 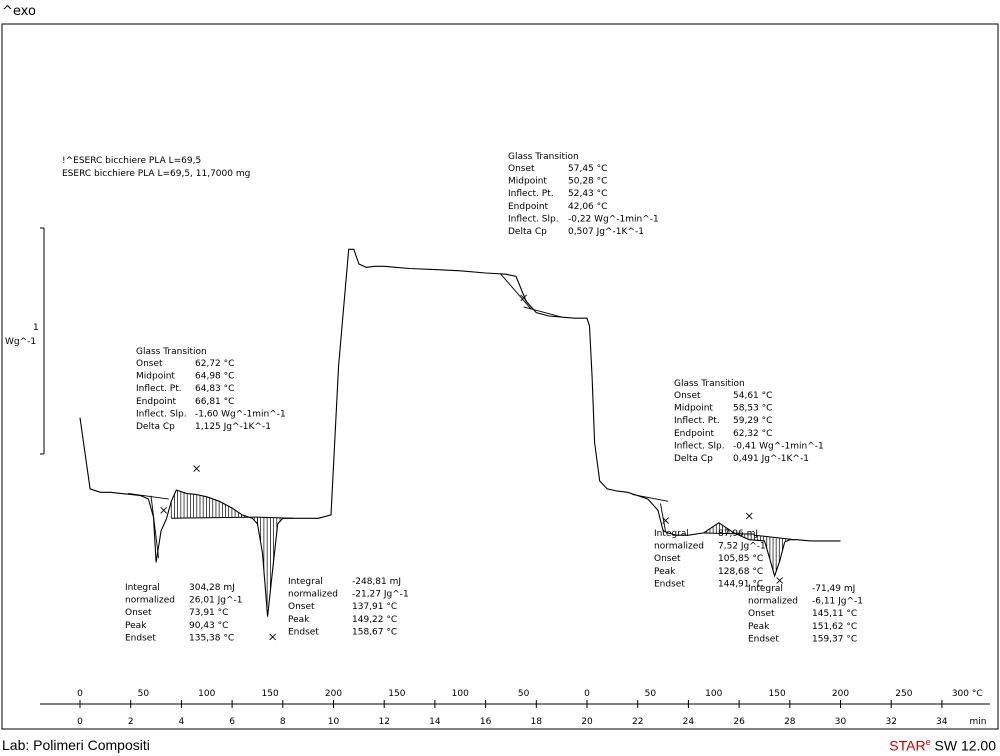 I want to click on tangent-tg3-before, so click(x=650, y=498).